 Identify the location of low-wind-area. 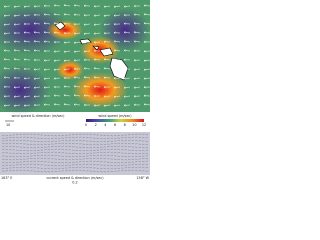
(35, 30).